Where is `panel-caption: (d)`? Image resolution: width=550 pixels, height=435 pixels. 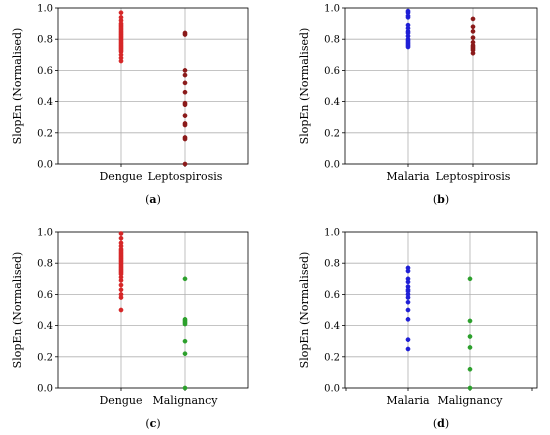 panel-caption: (d) is located at coordinates (441, 423).